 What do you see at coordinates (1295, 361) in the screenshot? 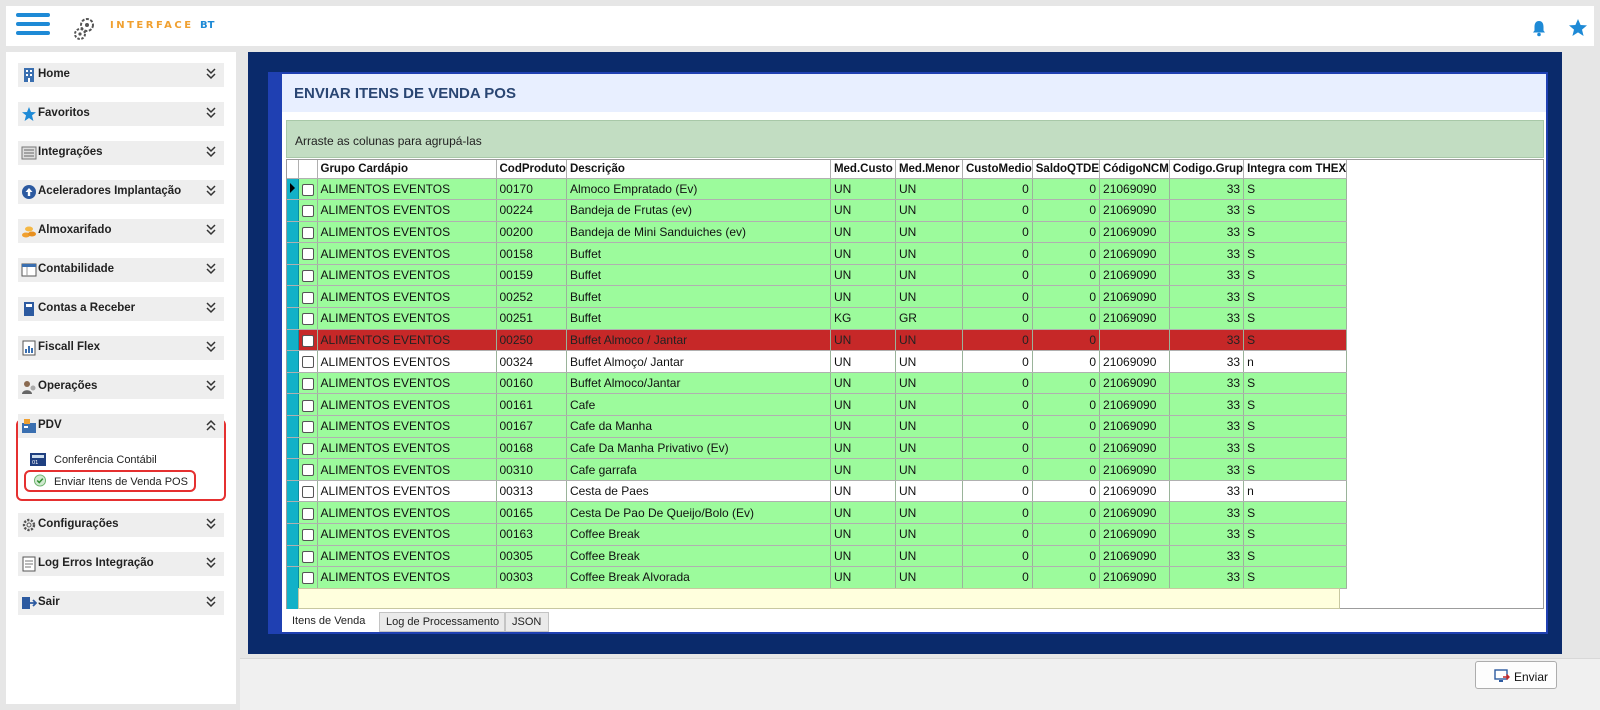
I see `table-cell: n` at bounding box center [1295, 361].